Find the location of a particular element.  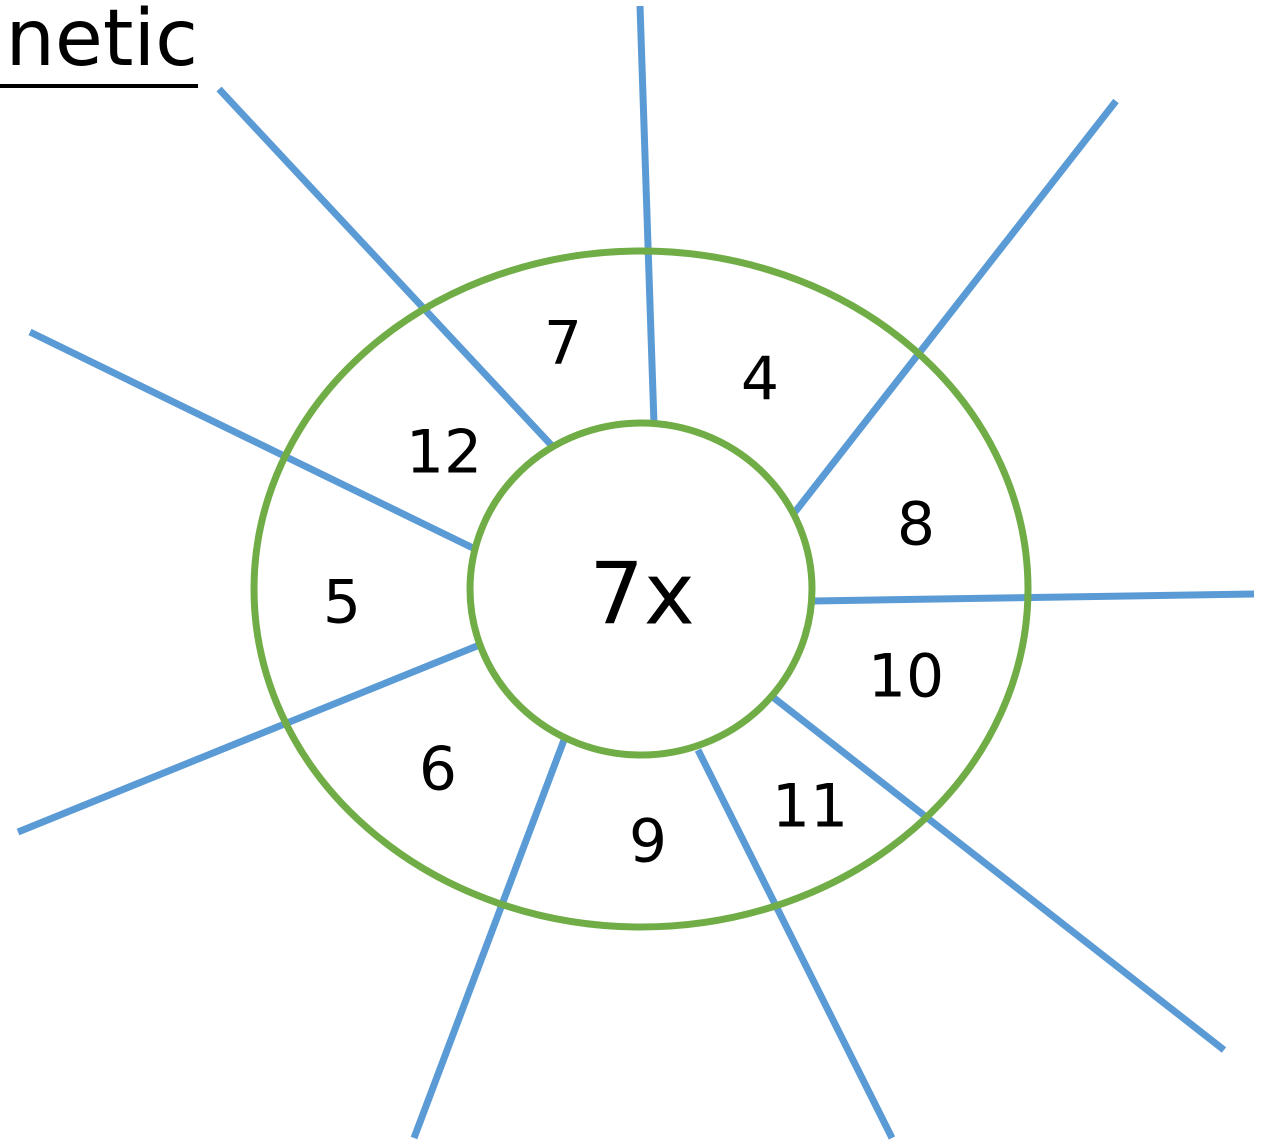

spoke-right is located at coordinates (1034, 597).